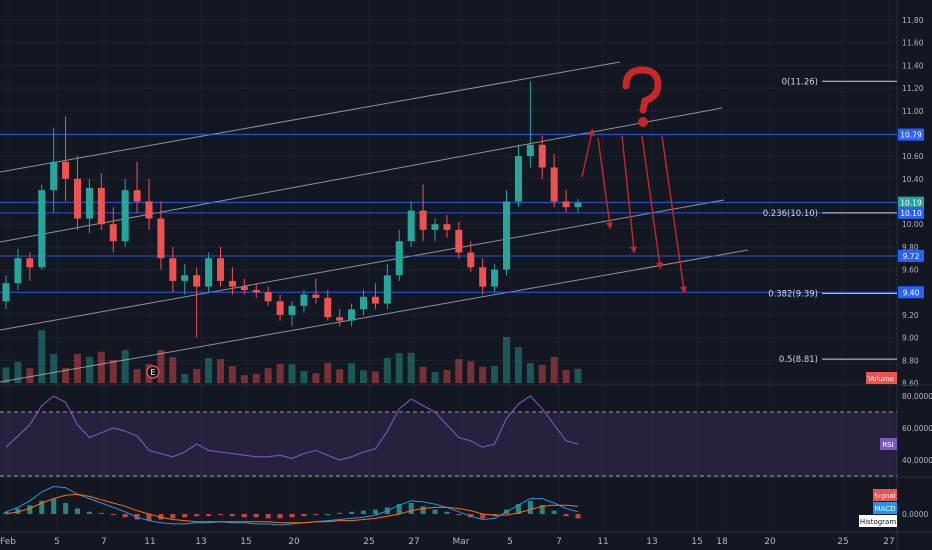 This screenshot has height=550, width=932. What do you see at coordinates (913, 156) in the screenshot?
I see `y-tick-label: 10.60` at bounding box center [913, 156].